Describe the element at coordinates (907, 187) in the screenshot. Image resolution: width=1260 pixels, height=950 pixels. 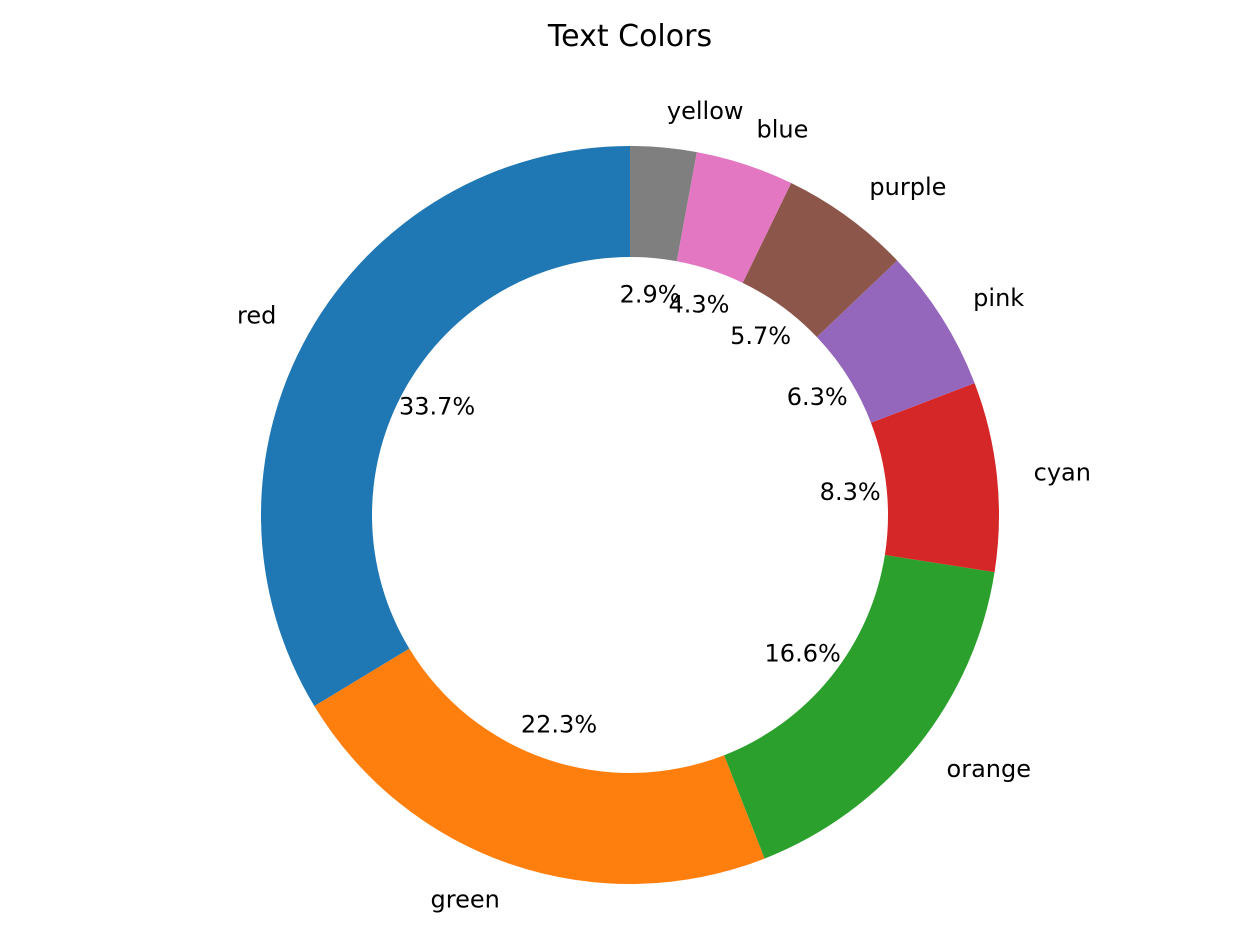
I see `slice-label-purple: purple` at that location.